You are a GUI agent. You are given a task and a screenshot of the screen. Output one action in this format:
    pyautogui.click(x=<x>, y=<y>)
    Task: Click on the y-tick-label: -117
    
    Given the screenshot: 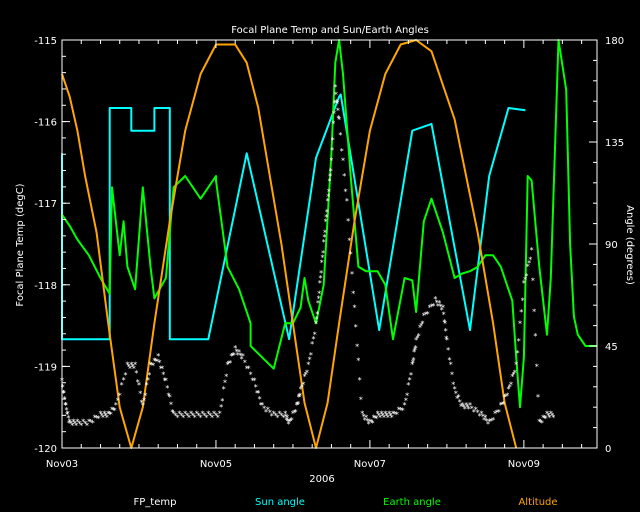 What is the action you would take?
    pyautogui.click(x=45, y=204)
    